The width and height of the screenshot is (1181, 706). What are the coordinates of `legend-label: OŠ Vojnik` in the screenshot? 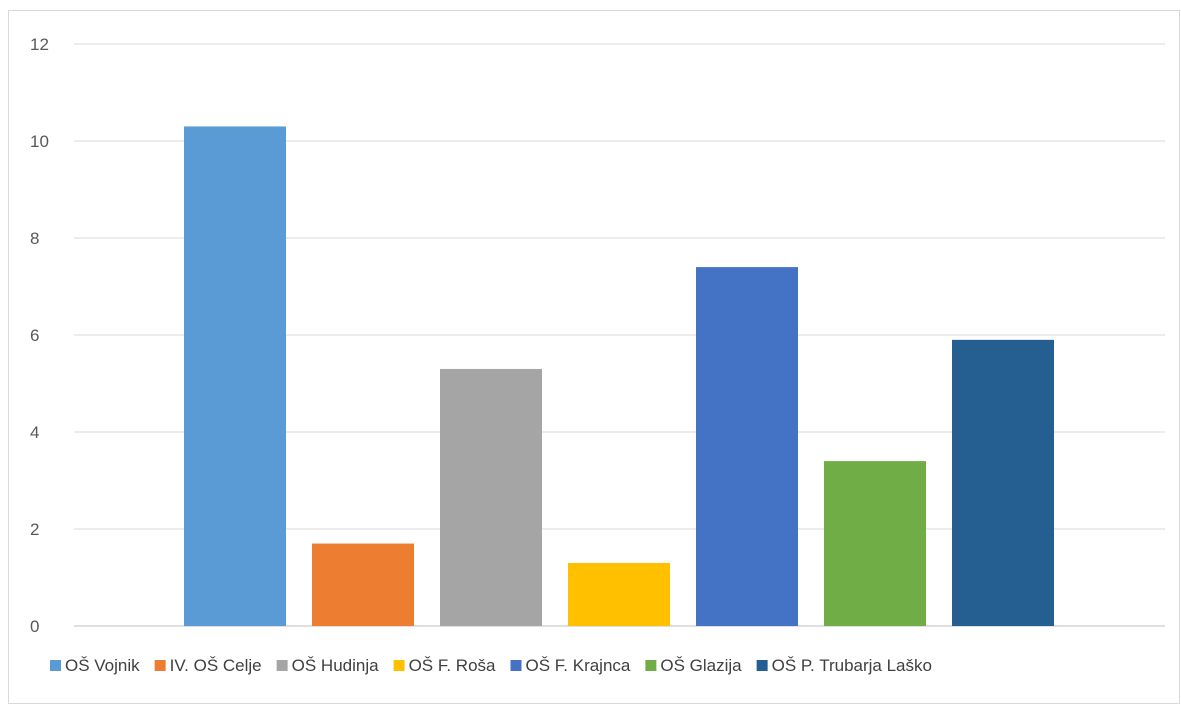 It's located at (102, 665).